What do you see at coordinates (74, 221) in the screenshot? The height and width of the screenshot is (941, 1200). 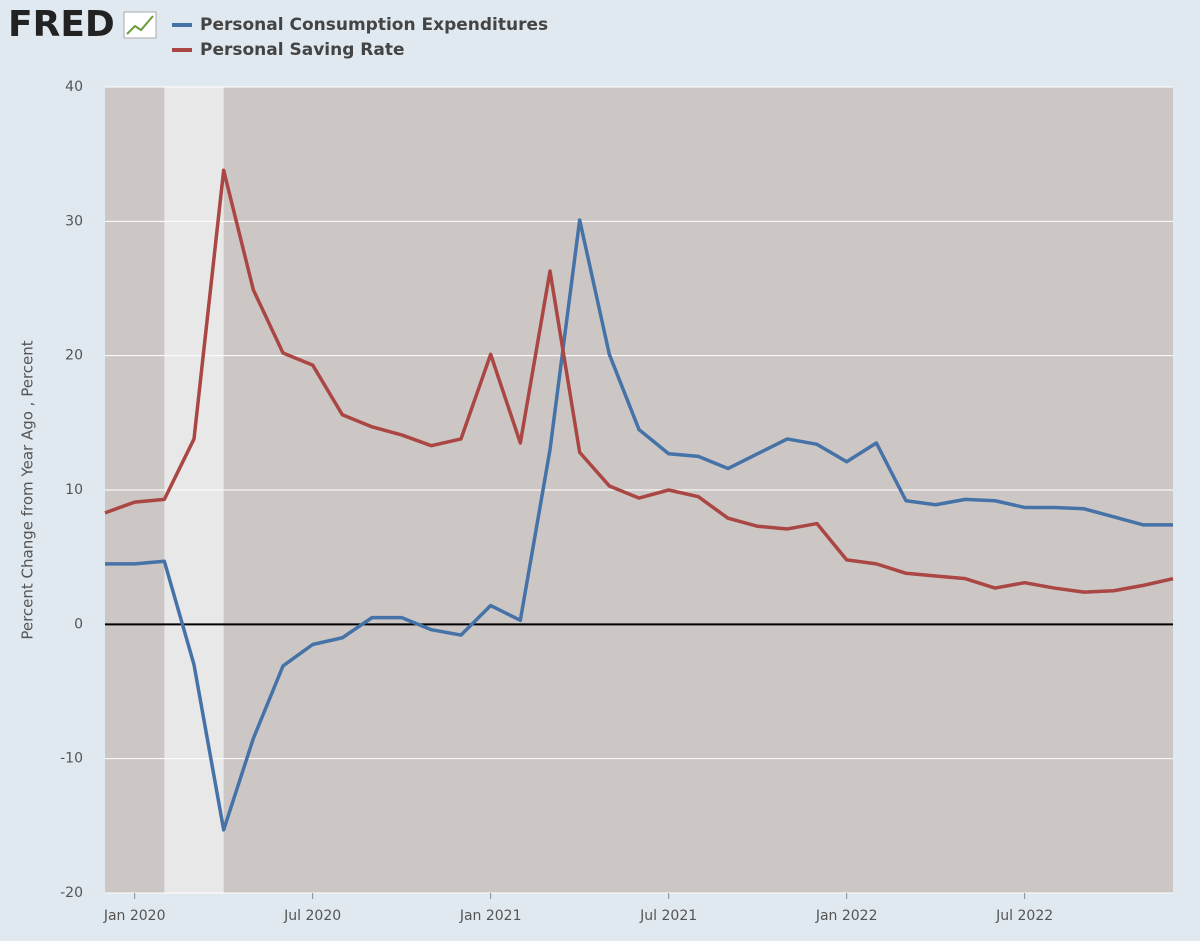 I see `y-tick-label: 30` at bounding box center [74, 221].